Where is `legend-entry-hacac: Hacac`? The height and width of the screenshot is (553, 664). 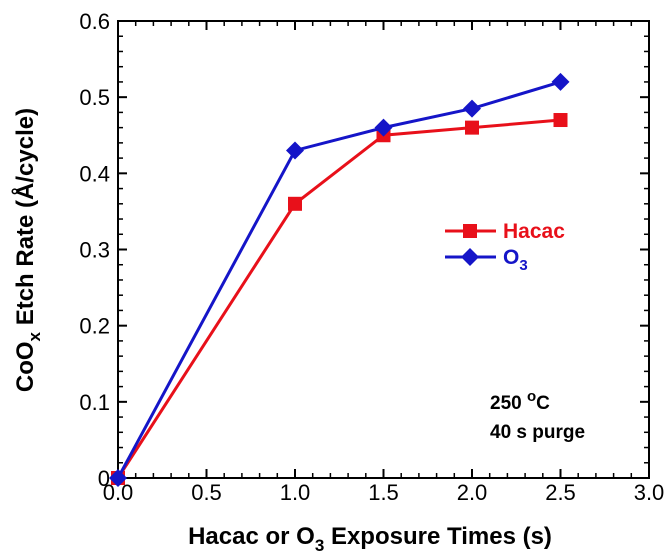
legend-entry-hacac: Hacac is located at coordinates (505, 231).